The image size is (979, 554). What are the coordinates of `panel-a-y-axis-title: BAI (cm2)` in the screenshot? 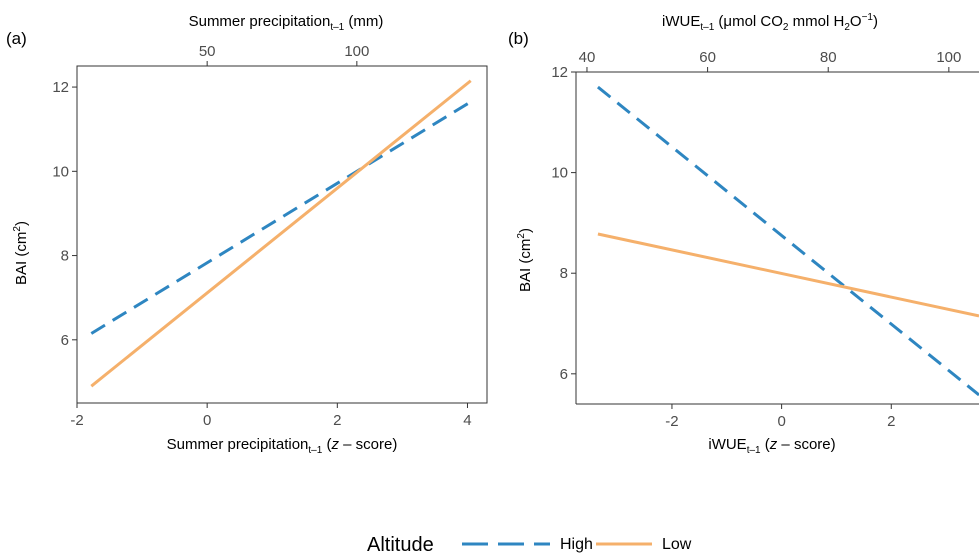 It's located at (21, 253).